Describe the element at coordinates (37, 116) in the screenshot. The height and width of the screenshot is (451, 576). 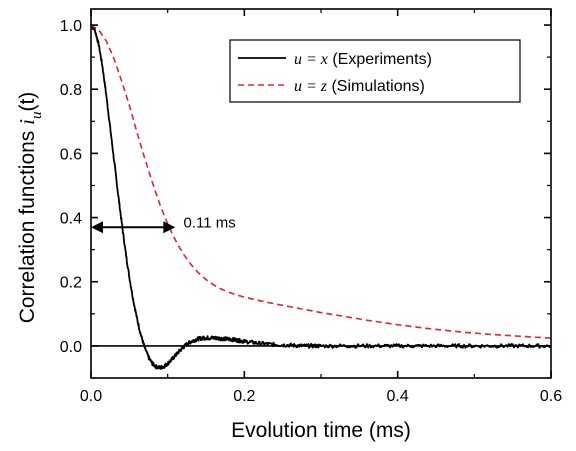
I see `y-axis-title-subscript: u` at that location.